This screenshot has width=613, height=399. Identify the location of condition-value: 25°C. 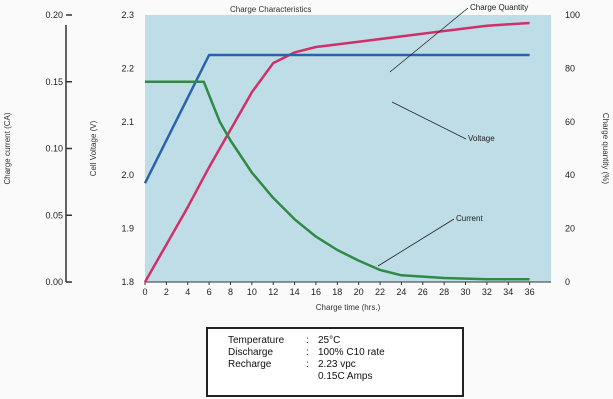
(329, 340).